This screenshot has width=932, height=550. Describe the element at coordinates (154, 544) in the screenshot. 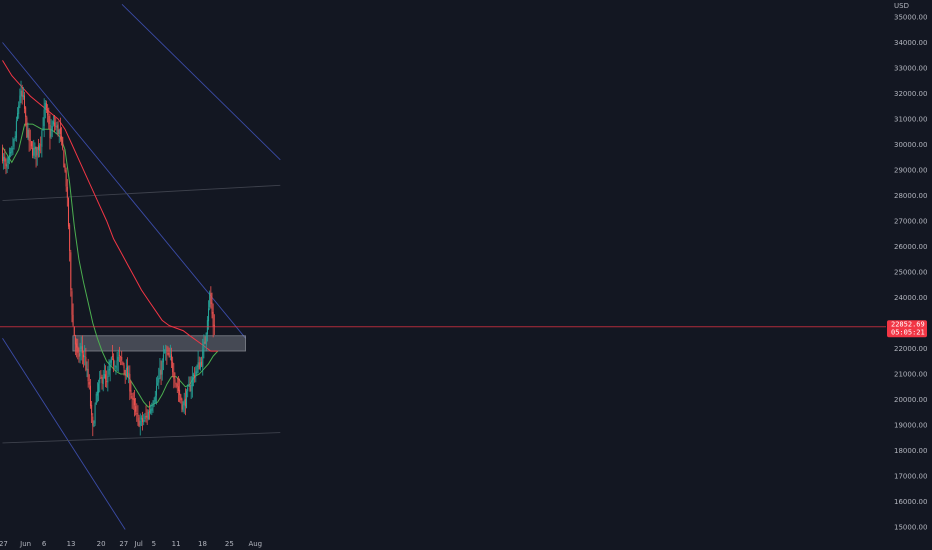

I see `x-tick-label: 5` at that location.